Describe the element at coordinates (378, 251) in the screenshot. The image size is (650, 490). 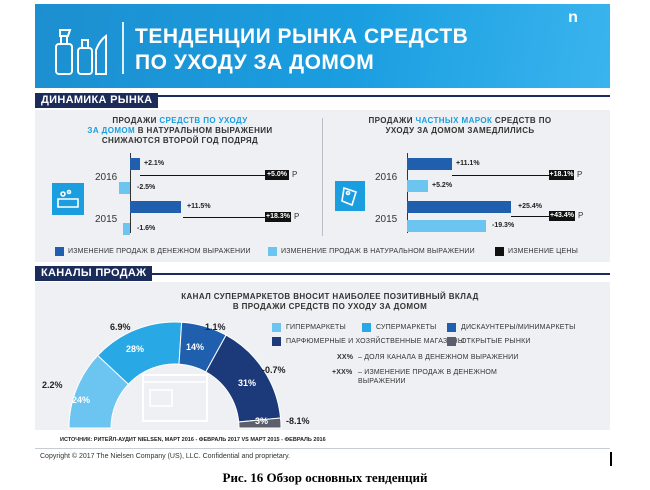
I see `legend-natural: ИЗМЕНЕНИЕ ПРОДАЖ В НАТУРАЛЬНОМ ВЫРАЖЕНИИ` at that location.